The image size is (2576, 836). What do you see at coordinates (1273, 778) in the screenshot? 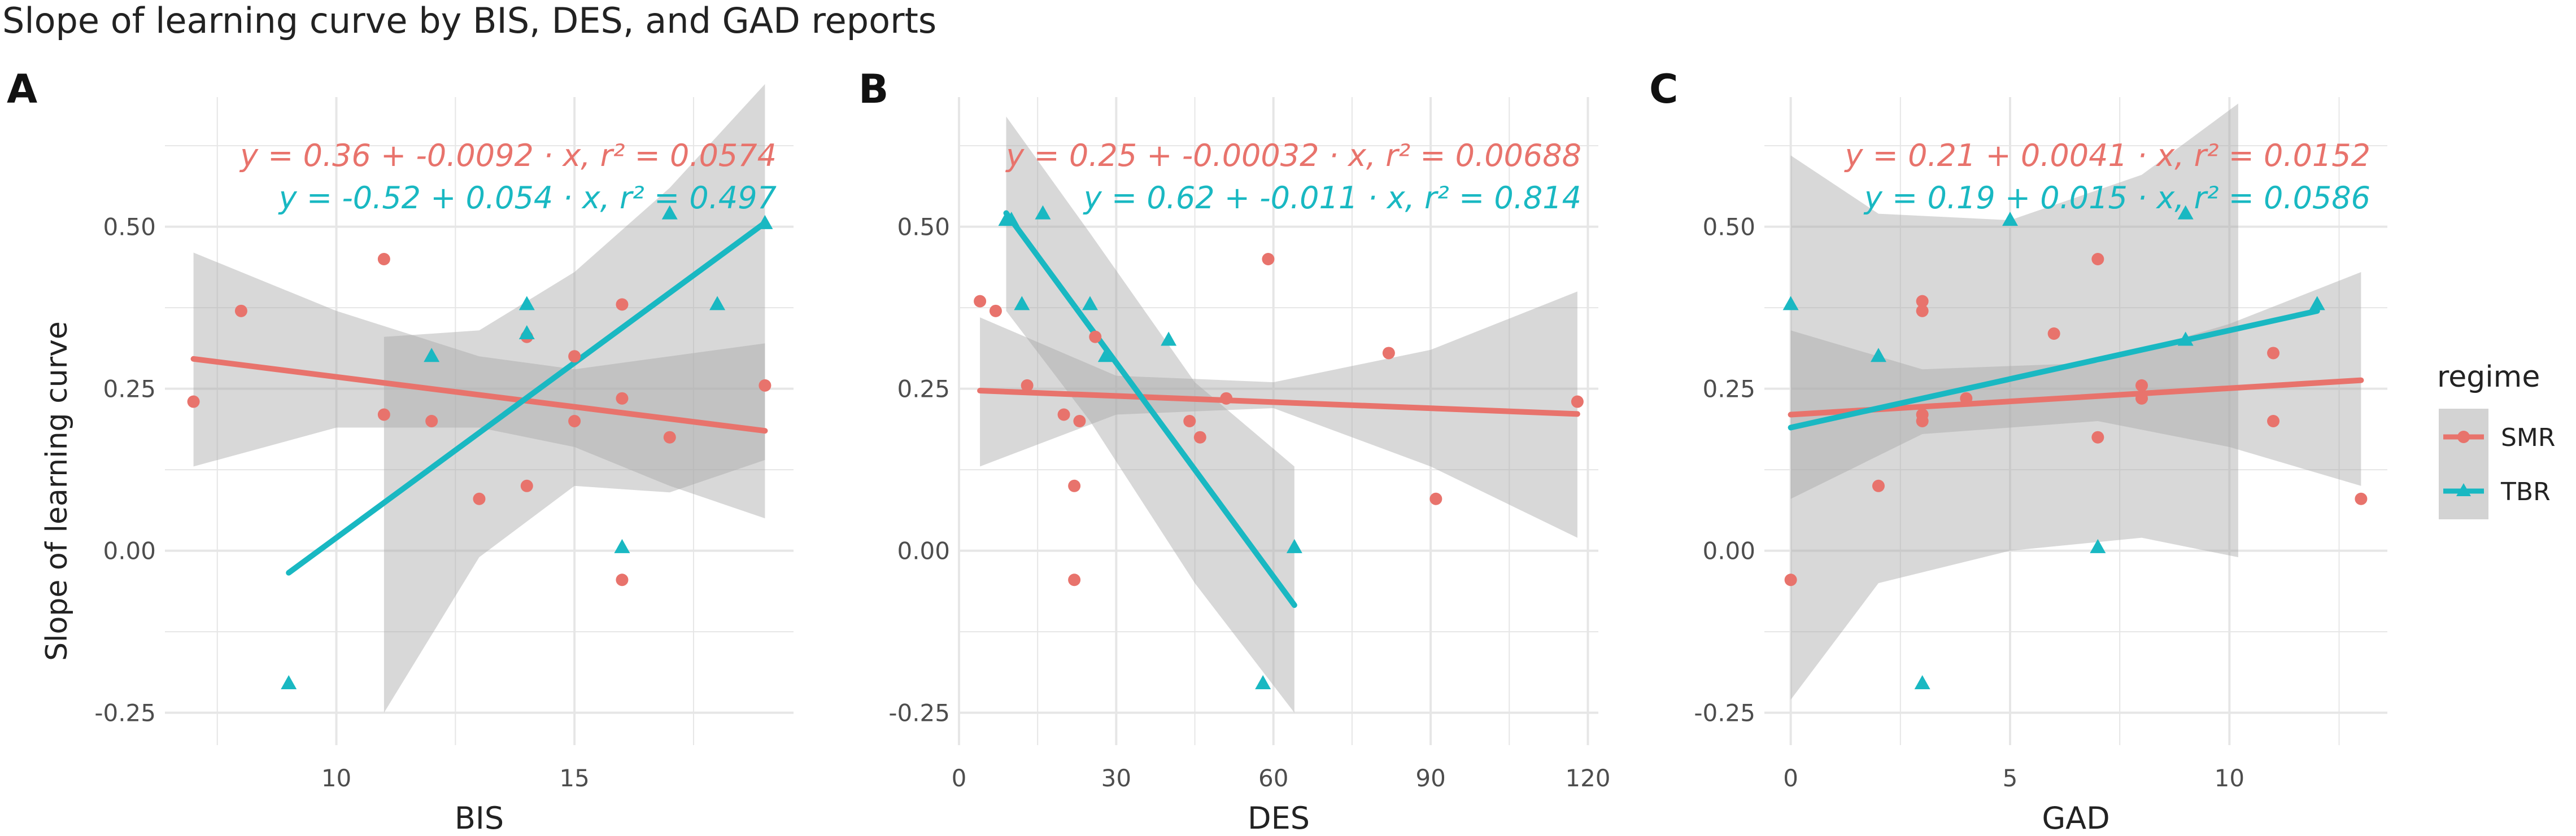
I see `x-tick-label: 60` at bounding box center [1273, 778].